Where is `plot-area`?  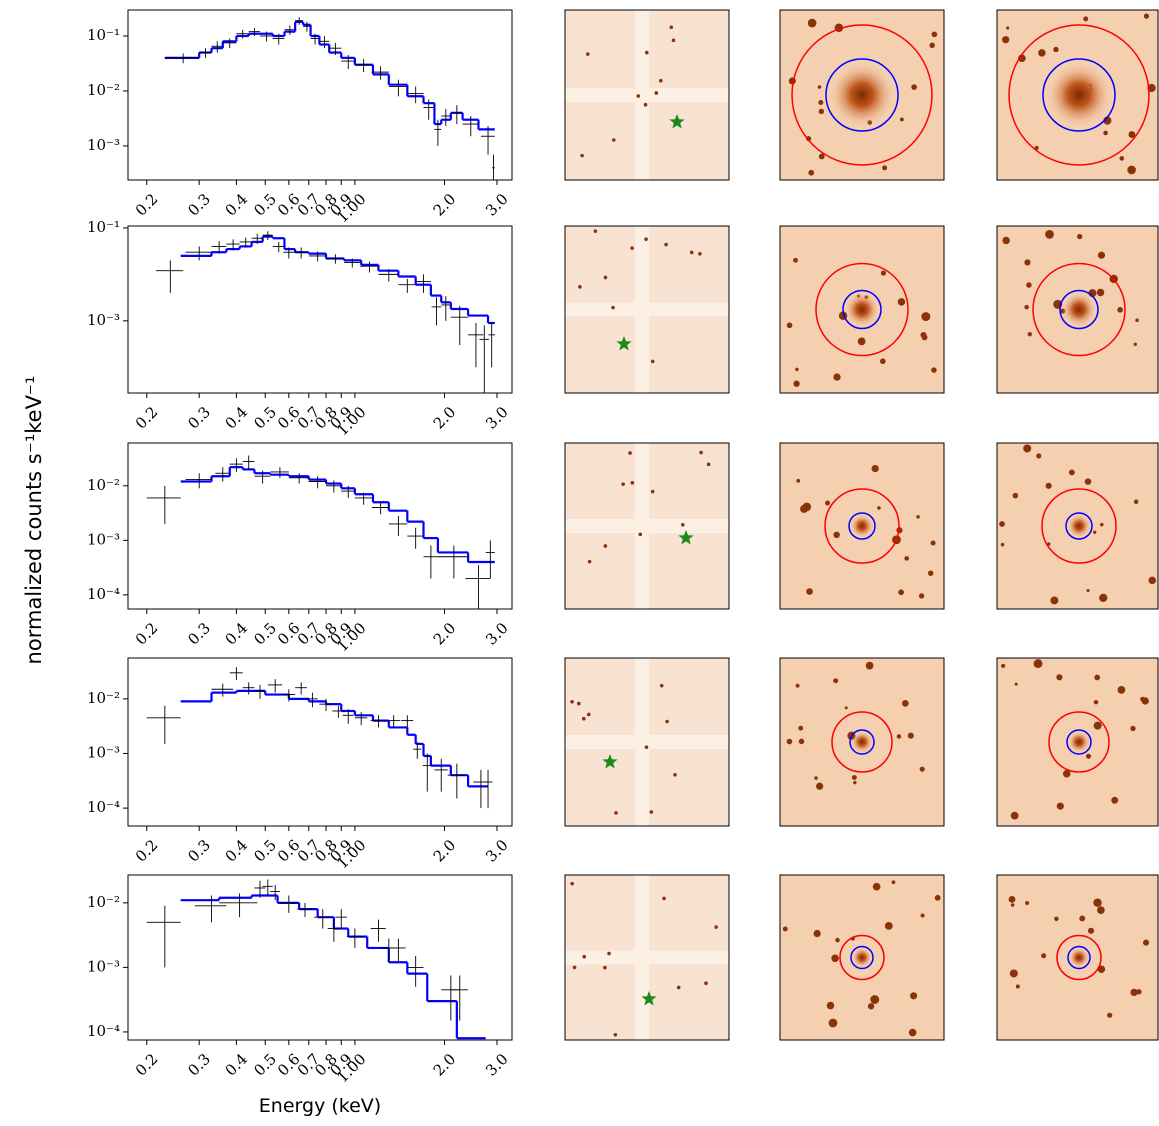
plot-area is located at coordinates (329, 98).